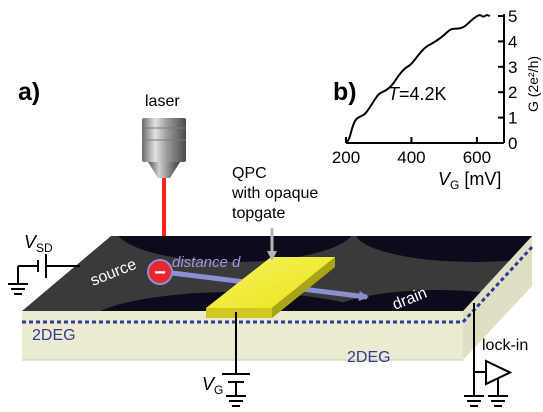 This screenshot has height=412, width=543. What do you see at coordinates (512, 92) in the screenshot?
I see `y-tick-label: 2` at bounding box center [512, 92].